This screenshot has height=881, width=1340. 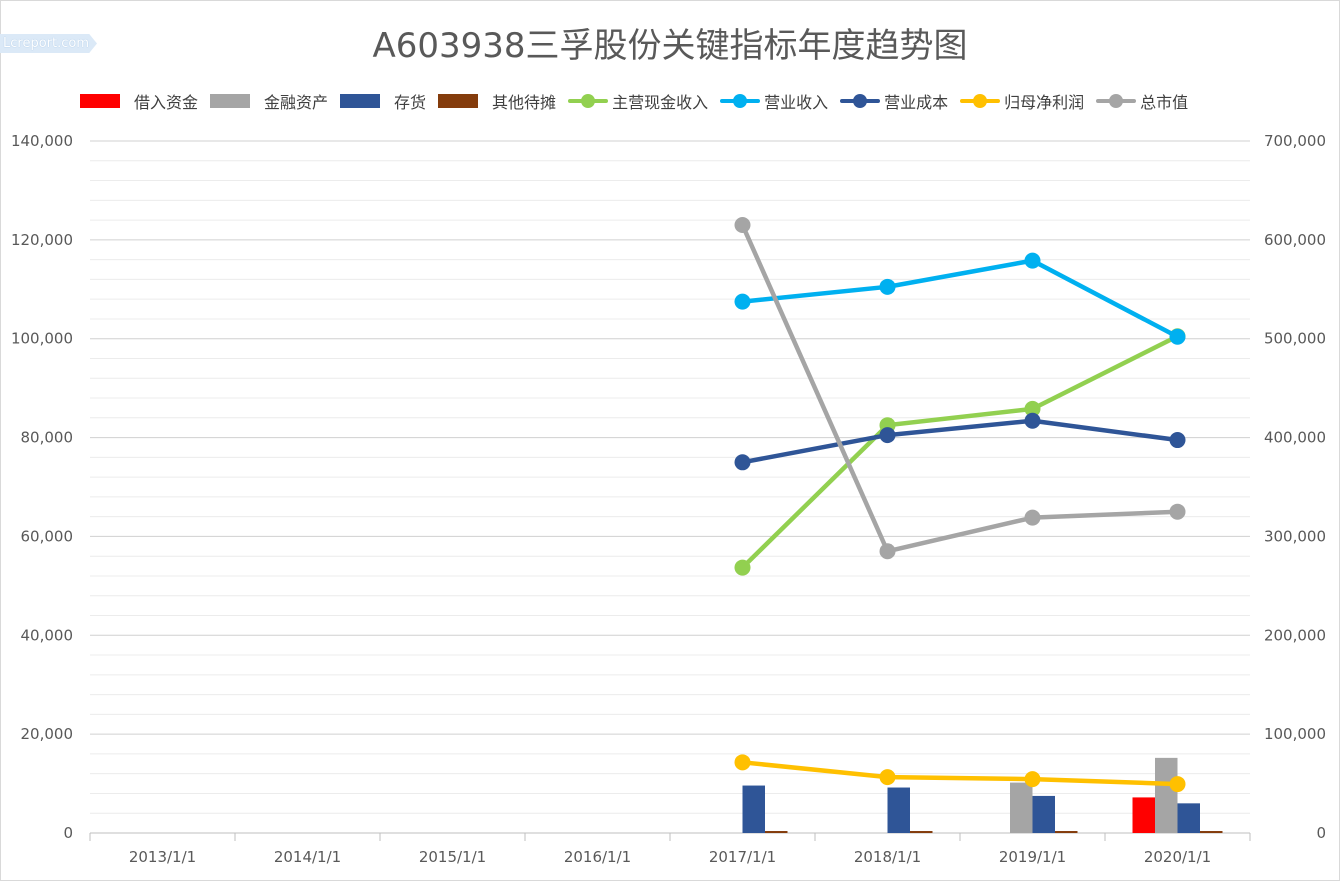 I want to click on chart-title: A603938三孚股份关键指标年度趋势图, so click(x=670, y=46).